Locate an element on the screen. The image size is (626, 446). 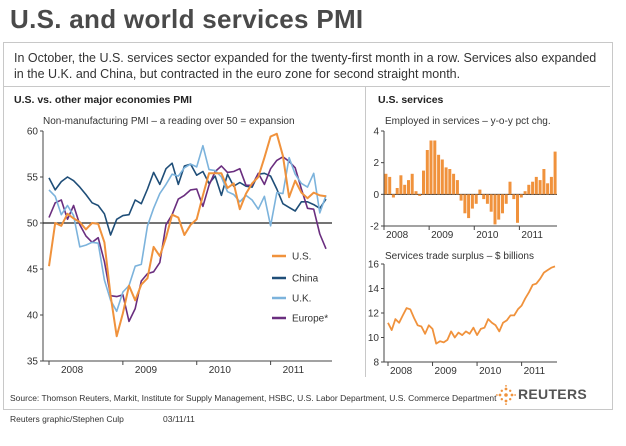
emp-y-tick-label: 2 is located at coordinates (376, 163).